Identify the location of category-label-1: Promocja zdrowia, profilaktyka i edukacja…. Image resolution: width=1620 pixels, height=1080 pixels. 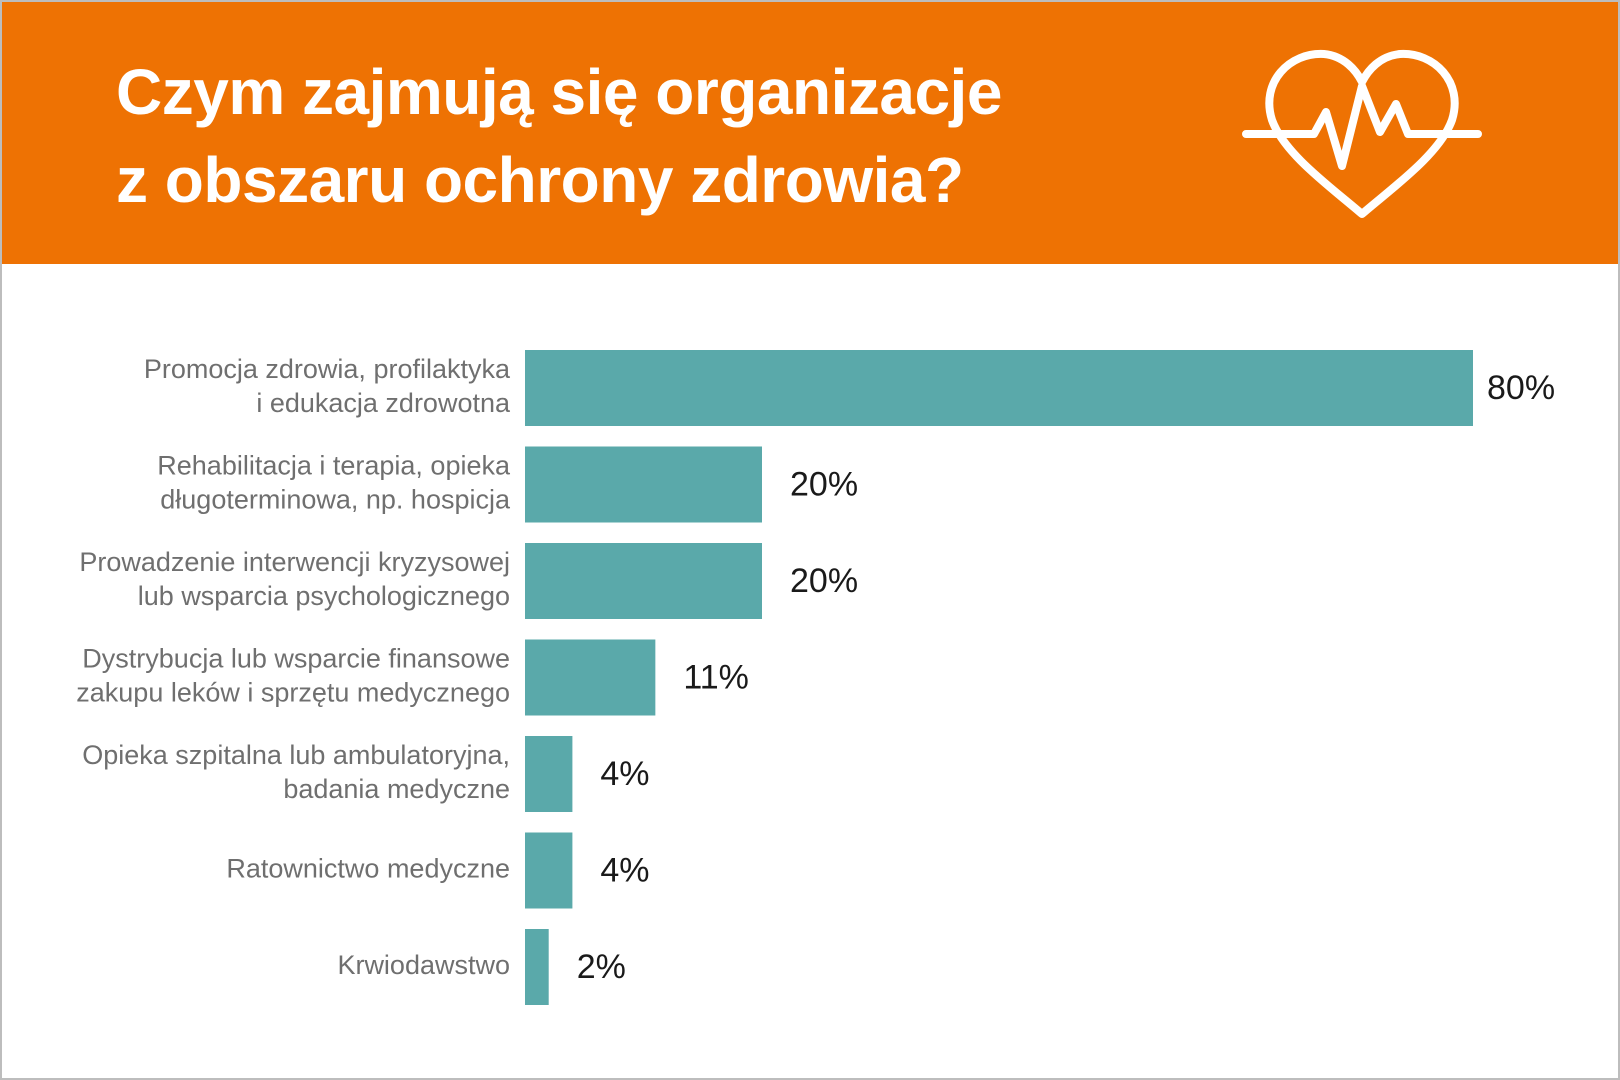
(327, 386).